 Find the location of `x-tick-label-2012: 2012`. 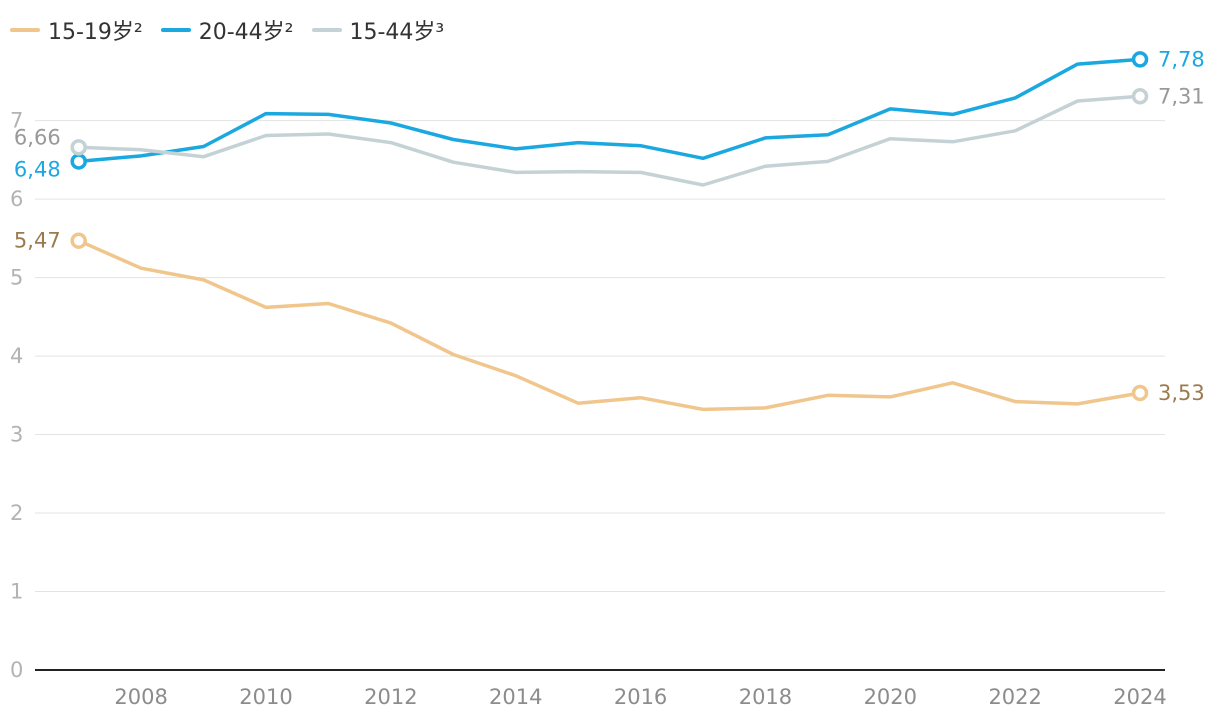

x-tick-label-2012: 2012 is located at coordinates (390, 697).